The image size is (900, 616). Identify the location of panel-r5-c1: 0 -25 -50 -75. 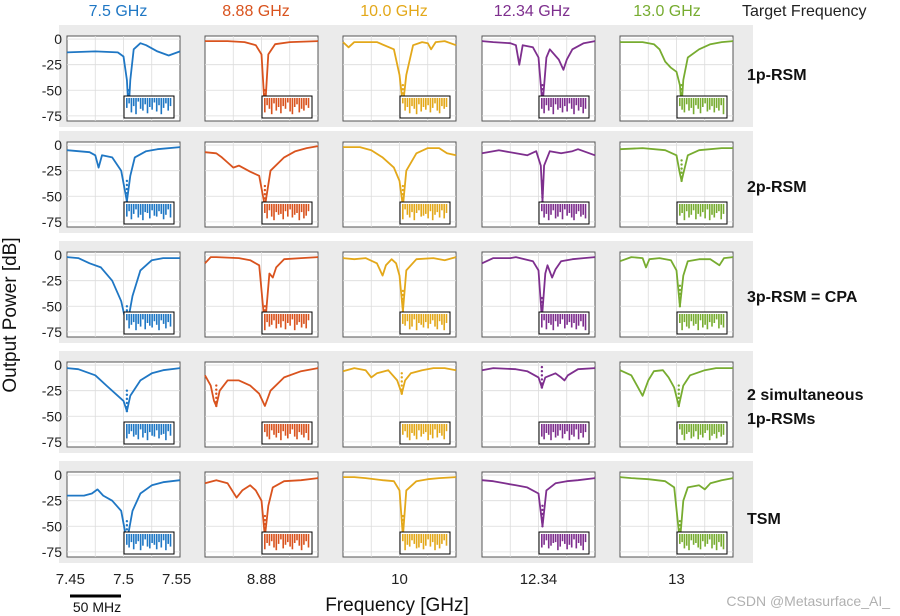
(111, 513).